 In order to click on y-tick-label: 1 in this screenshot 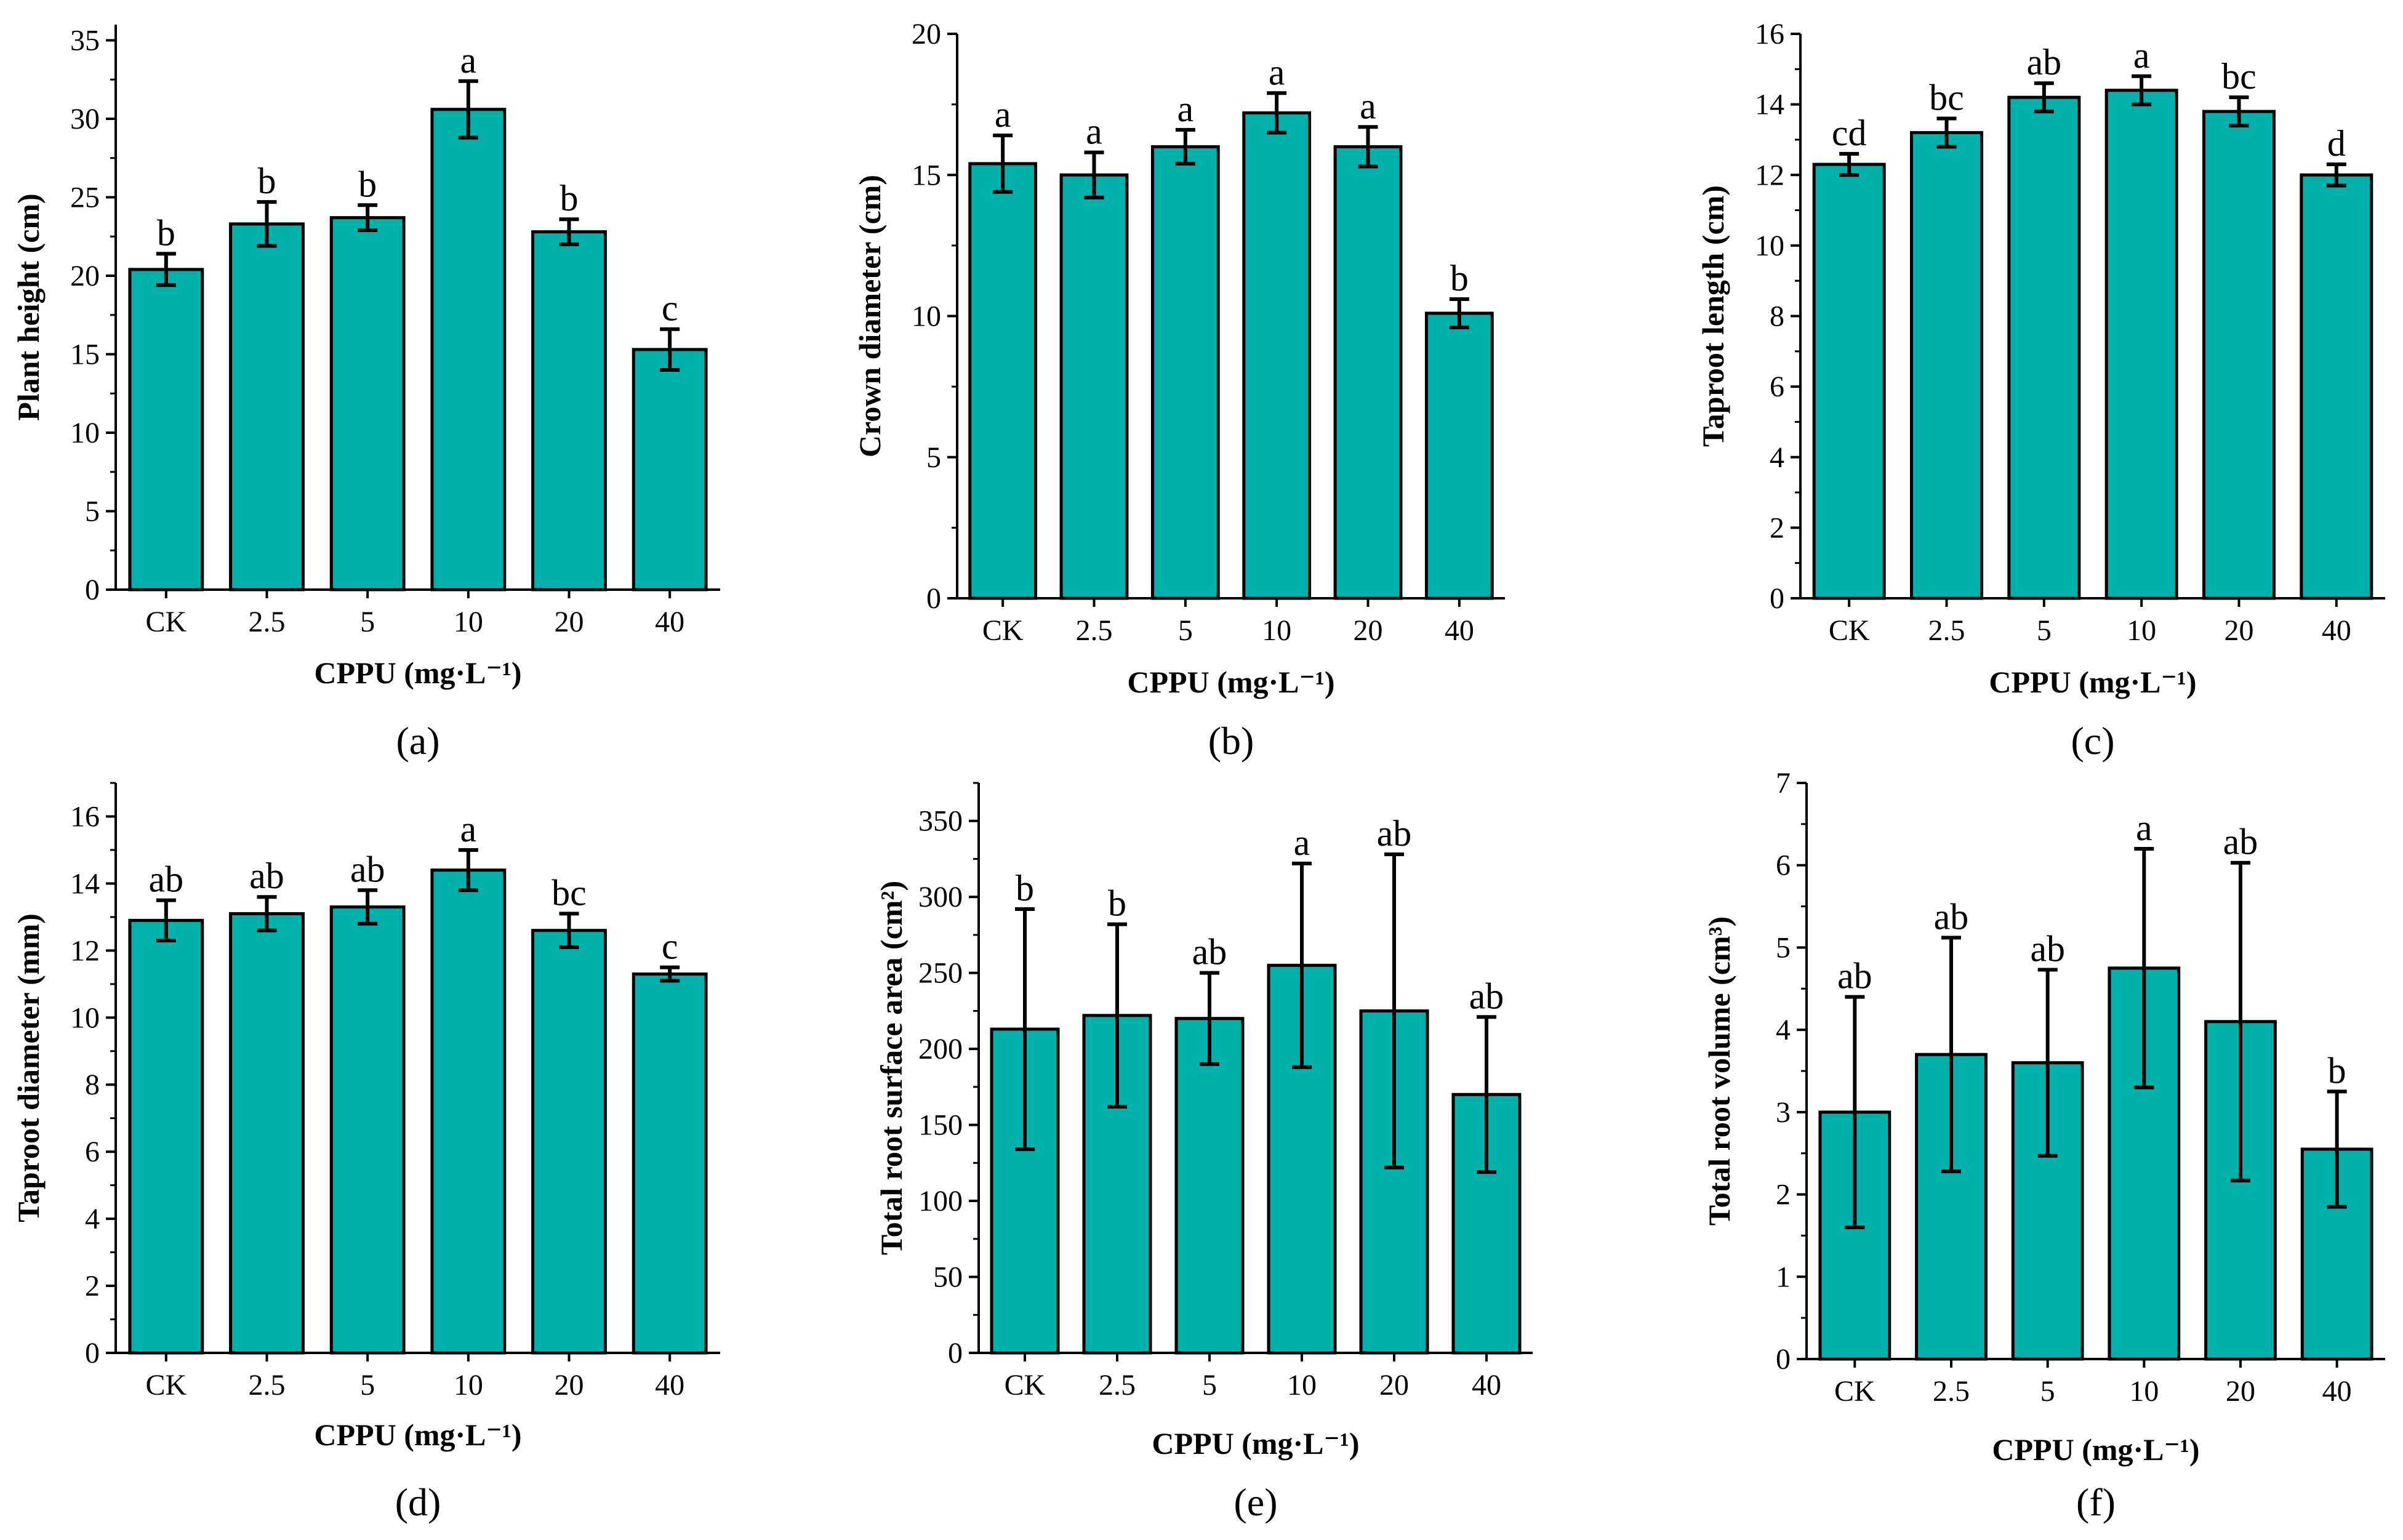, I will do `click(1783, 1277)`.